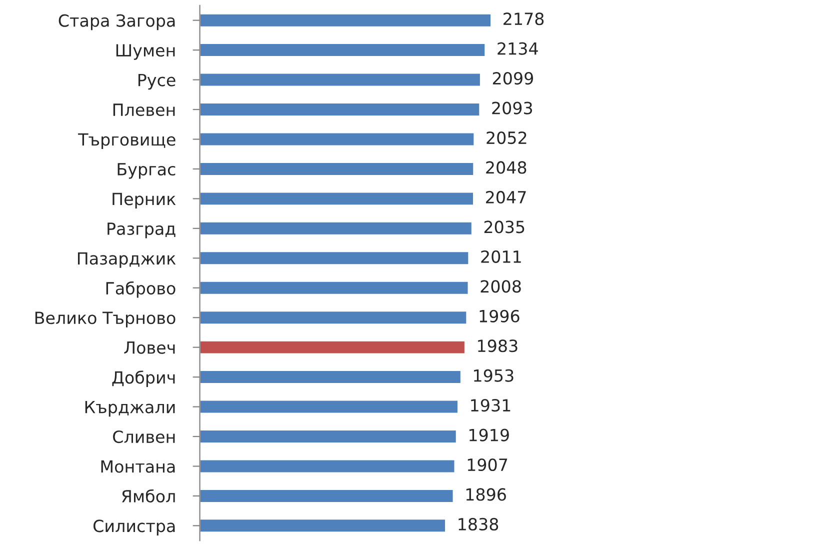 This screenshot has height=546, width=836. I want to click on y-tick-label: Русе, so click(157, 82).